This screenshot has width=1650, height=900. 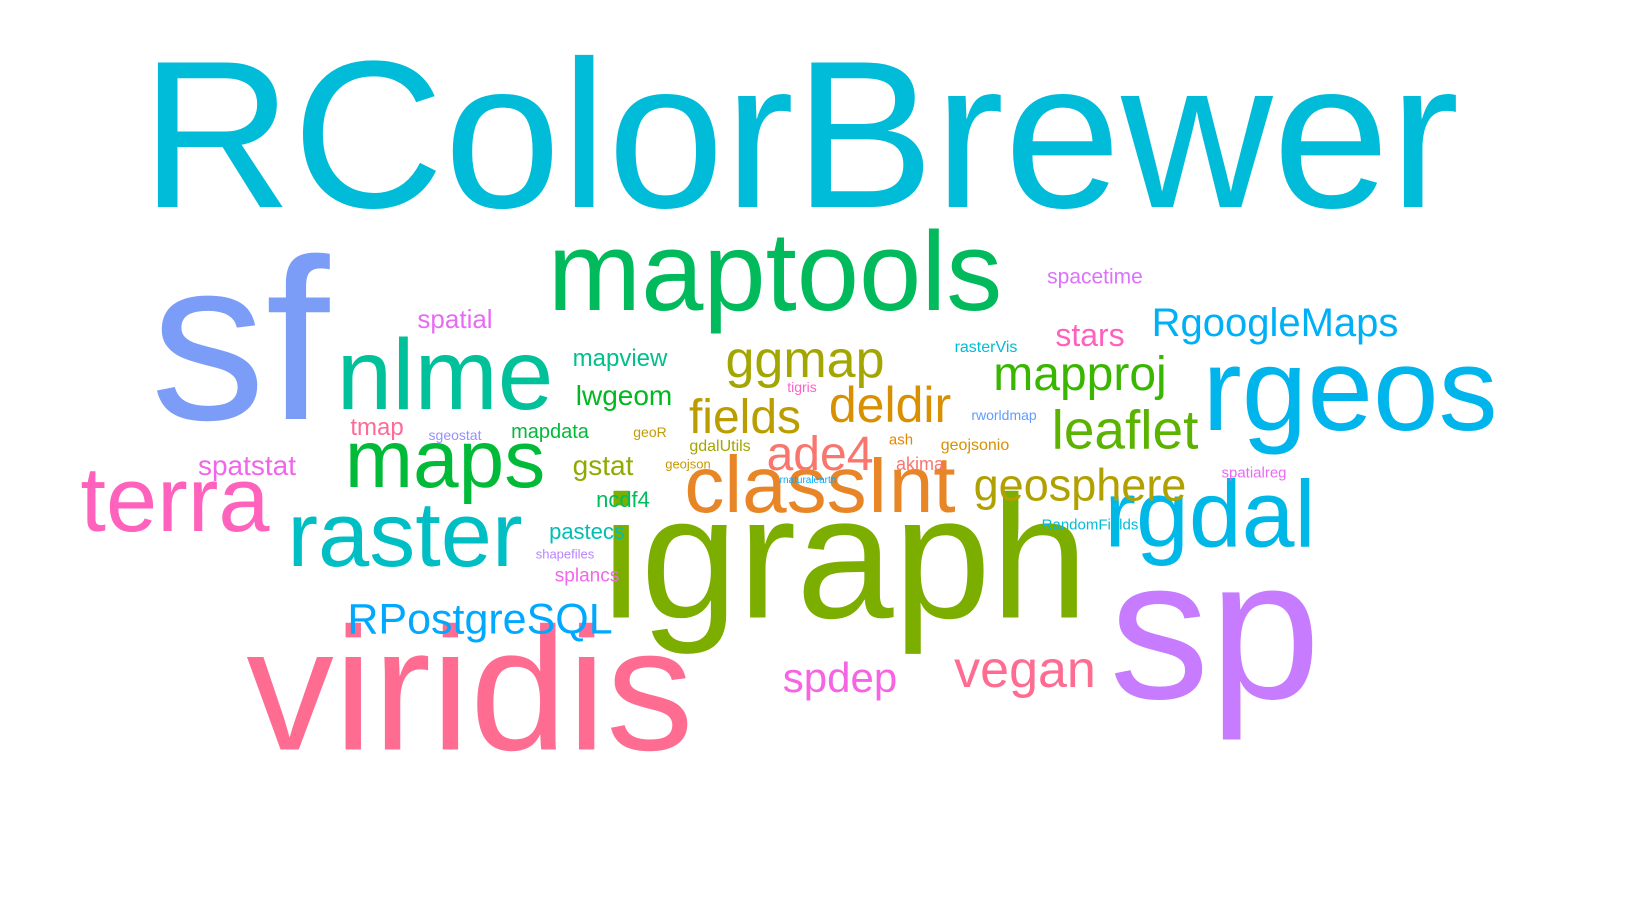 What do you see at coordinates (623, 499) in the screenshot?
I see `word-ncdf4: ncdf4` at bounding box center [623, 499].